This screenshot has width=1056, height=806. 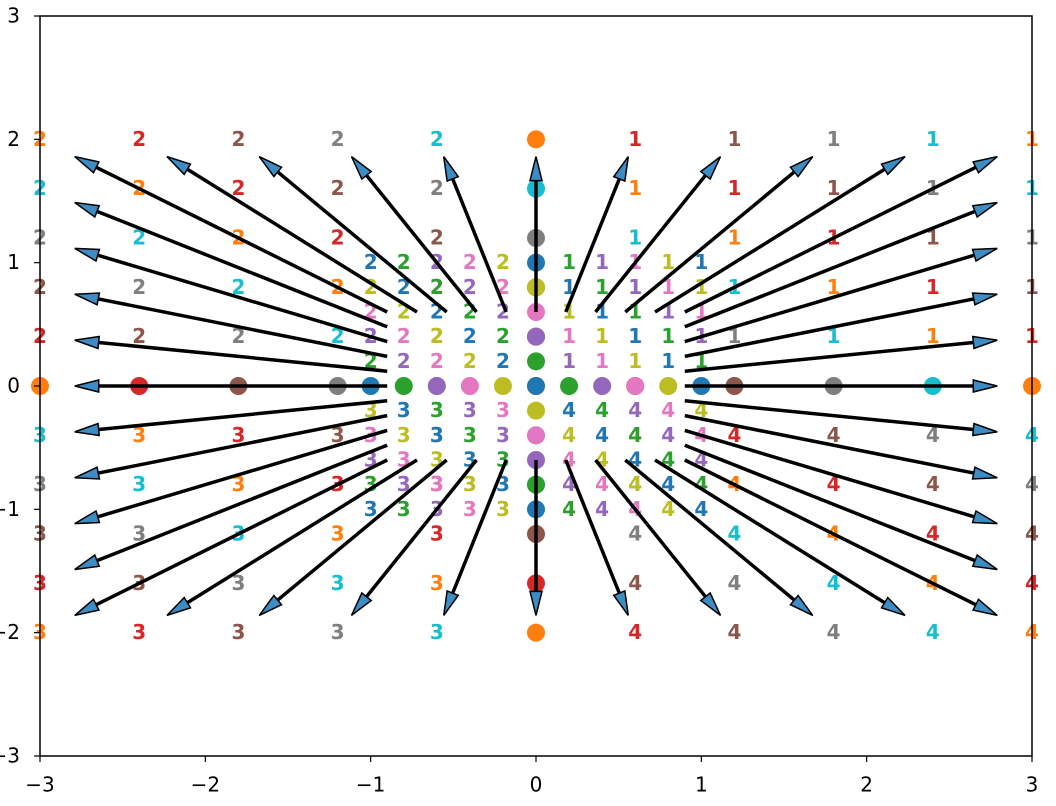 What do you see at coordinates (370, 785) in the screenshot?
I see `x-tick-label: −1` at bounding box center [370, 785].